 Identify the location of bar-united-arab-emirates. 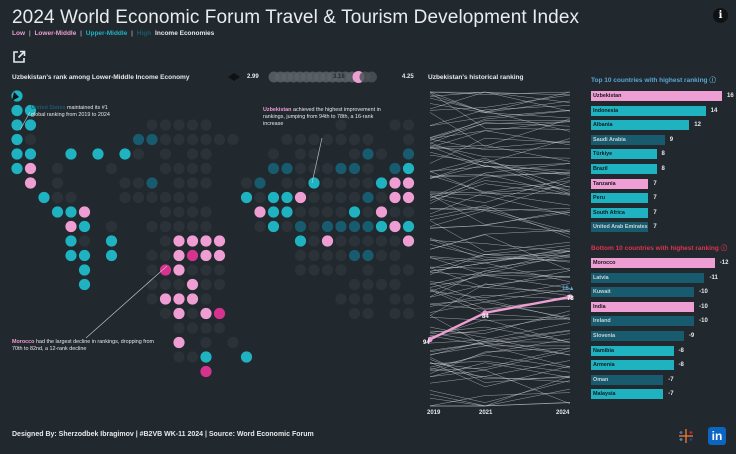
(620, 227).